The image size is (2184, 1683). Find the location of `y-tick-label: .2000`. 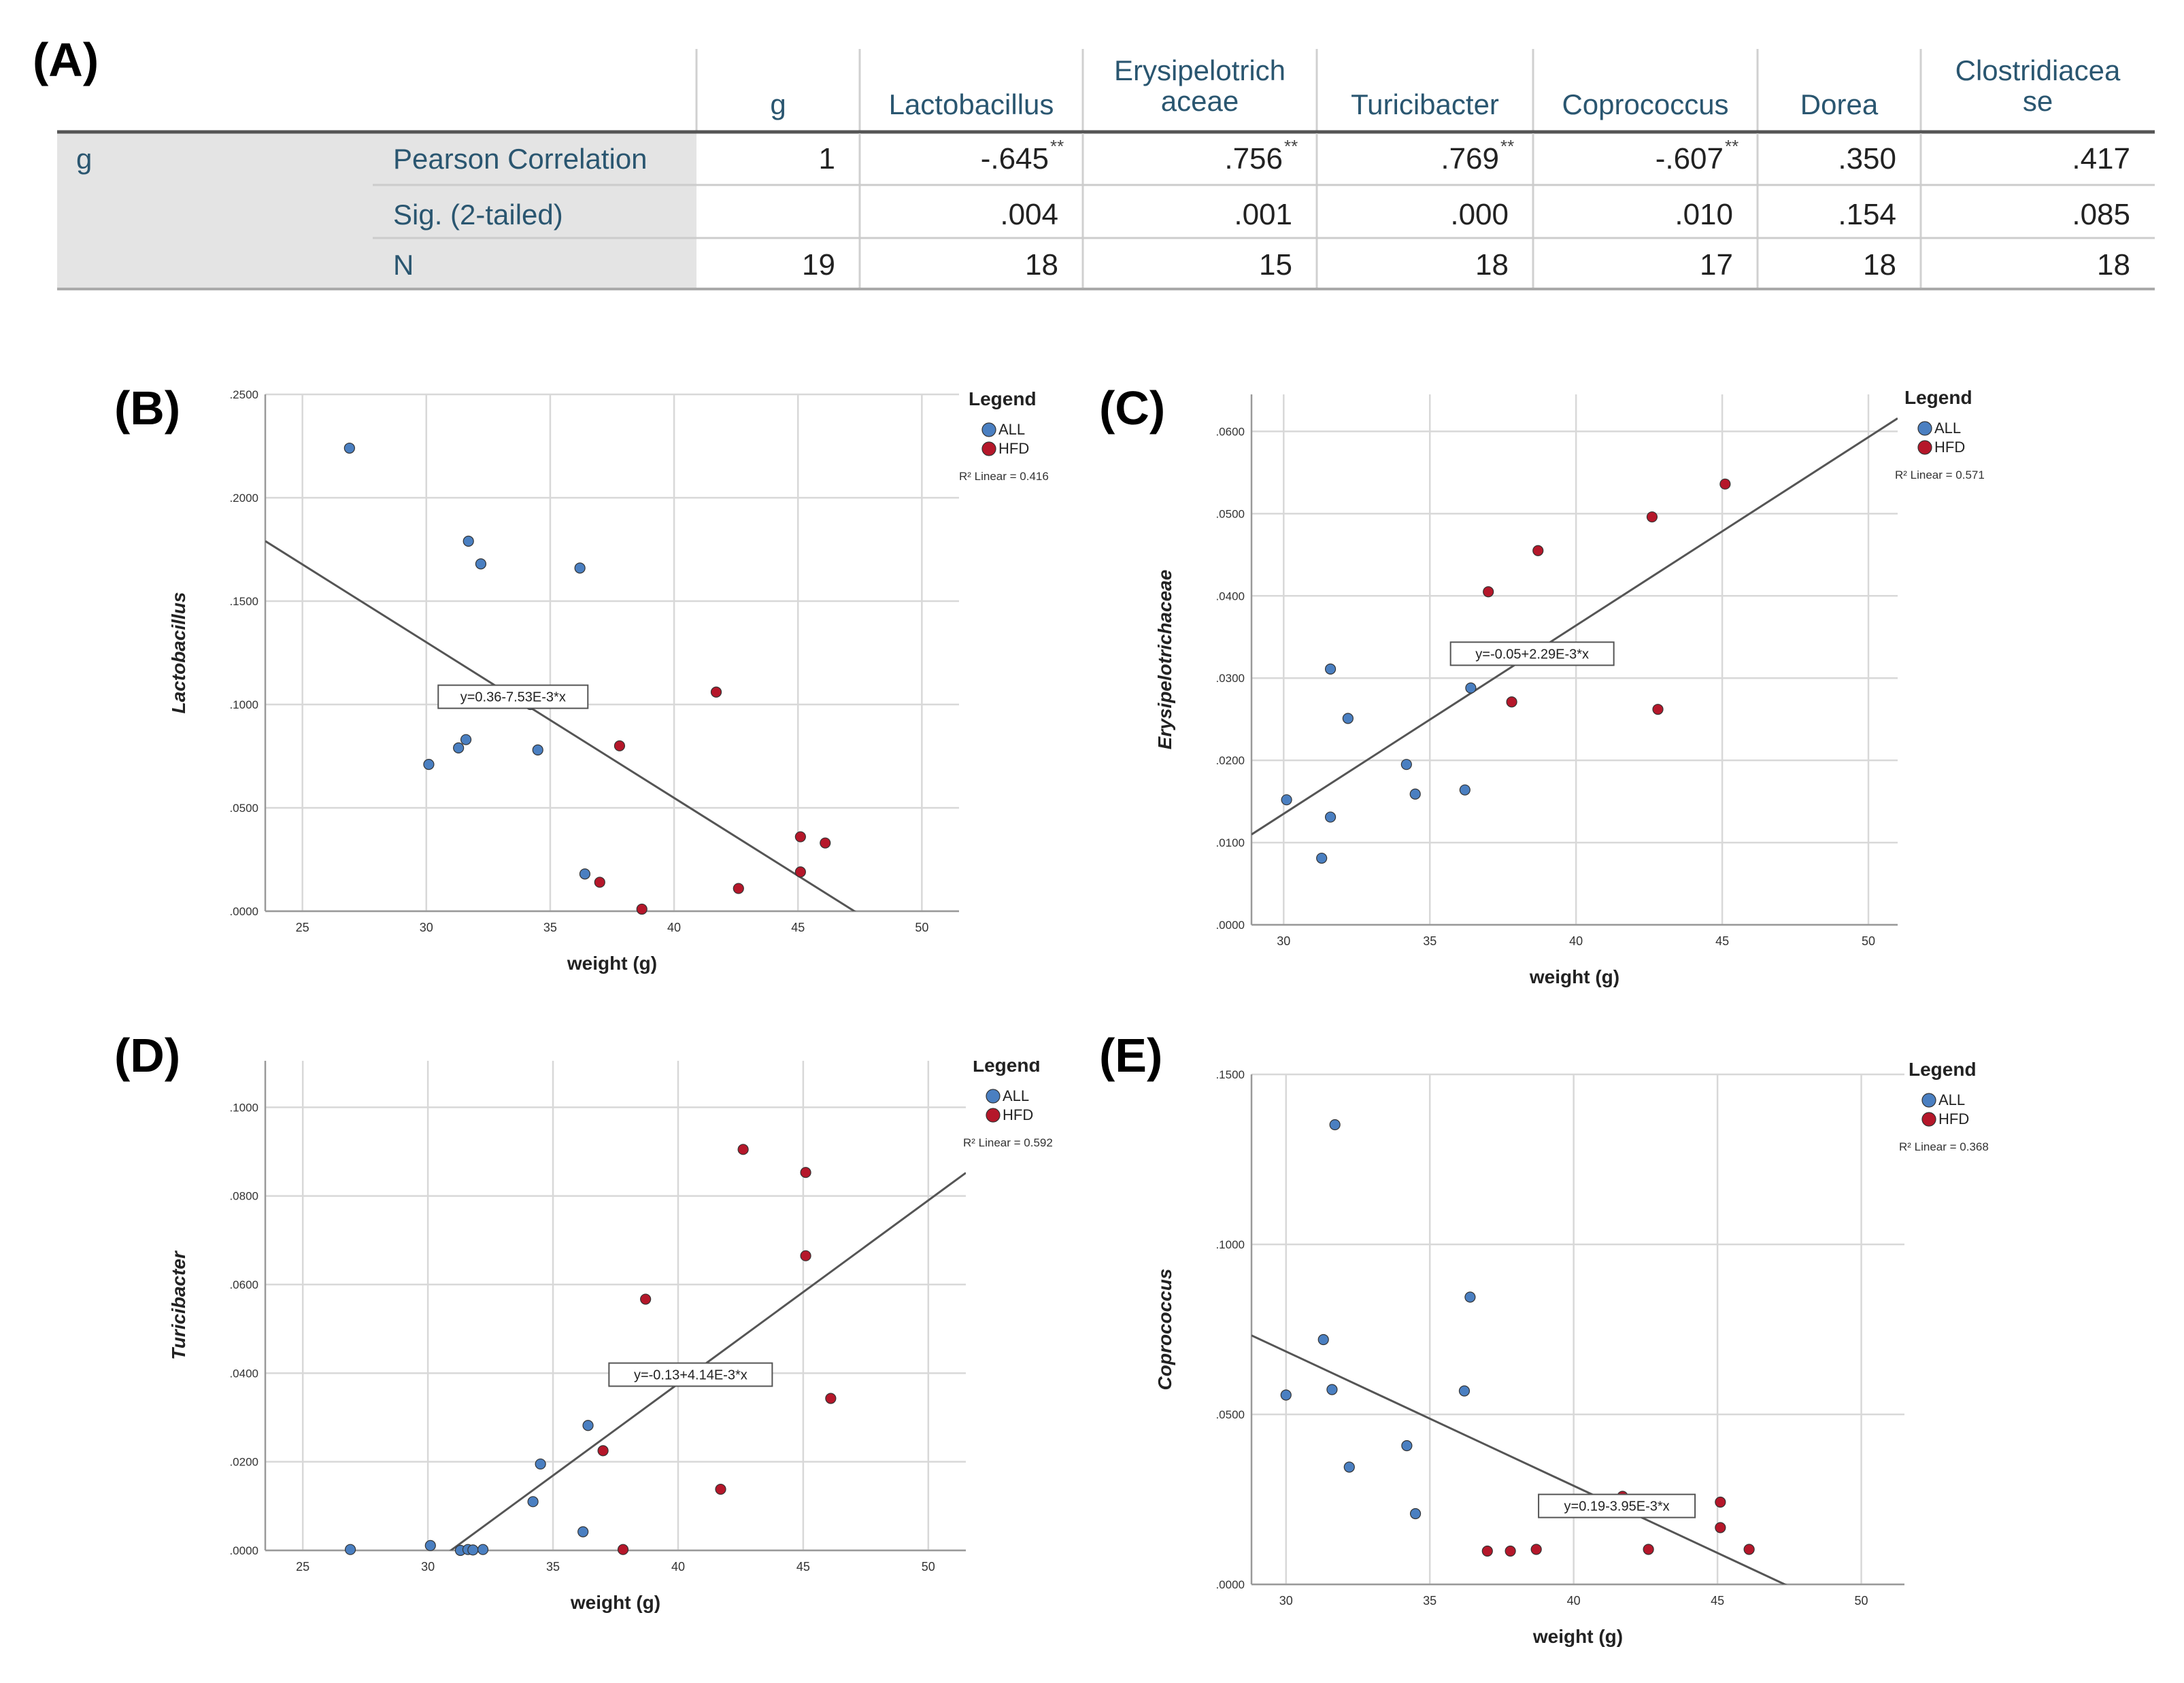

y-tick-label: .2000 is located at coordinates (243, 499).